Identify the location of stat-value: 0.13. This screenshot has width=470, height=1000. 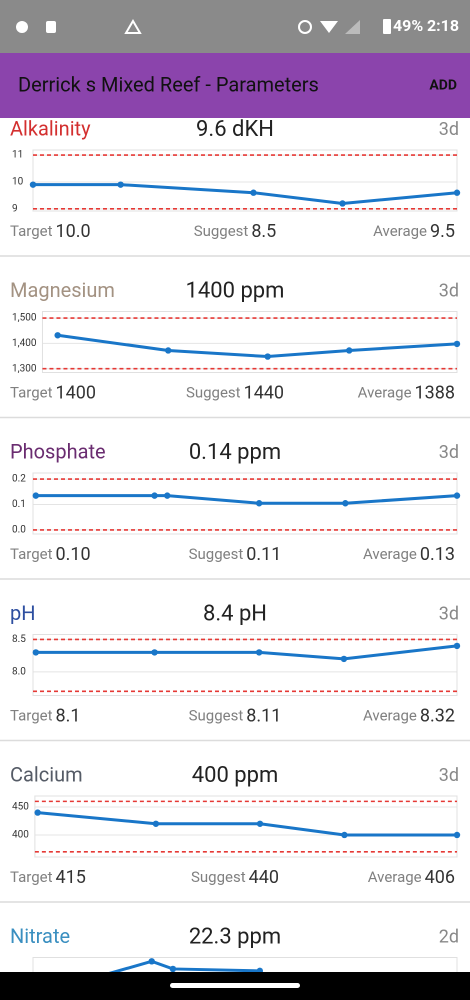
(437, 554).